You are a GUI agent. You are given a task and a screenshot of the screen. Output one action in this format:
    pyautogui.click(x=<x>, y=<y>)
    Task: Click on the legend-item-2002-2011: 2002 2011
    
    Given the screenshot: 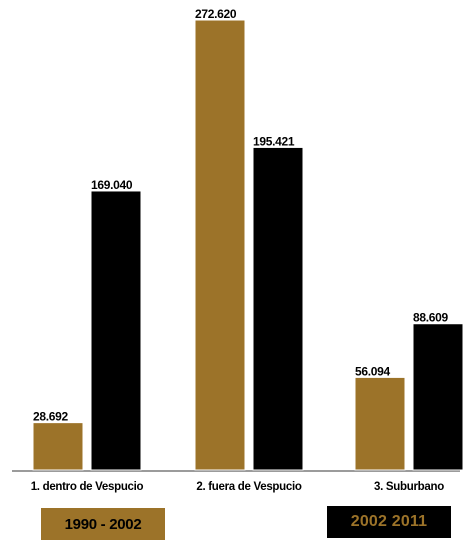 What is the action you would take?
    pyautogui.click(x=389, y=522)
    